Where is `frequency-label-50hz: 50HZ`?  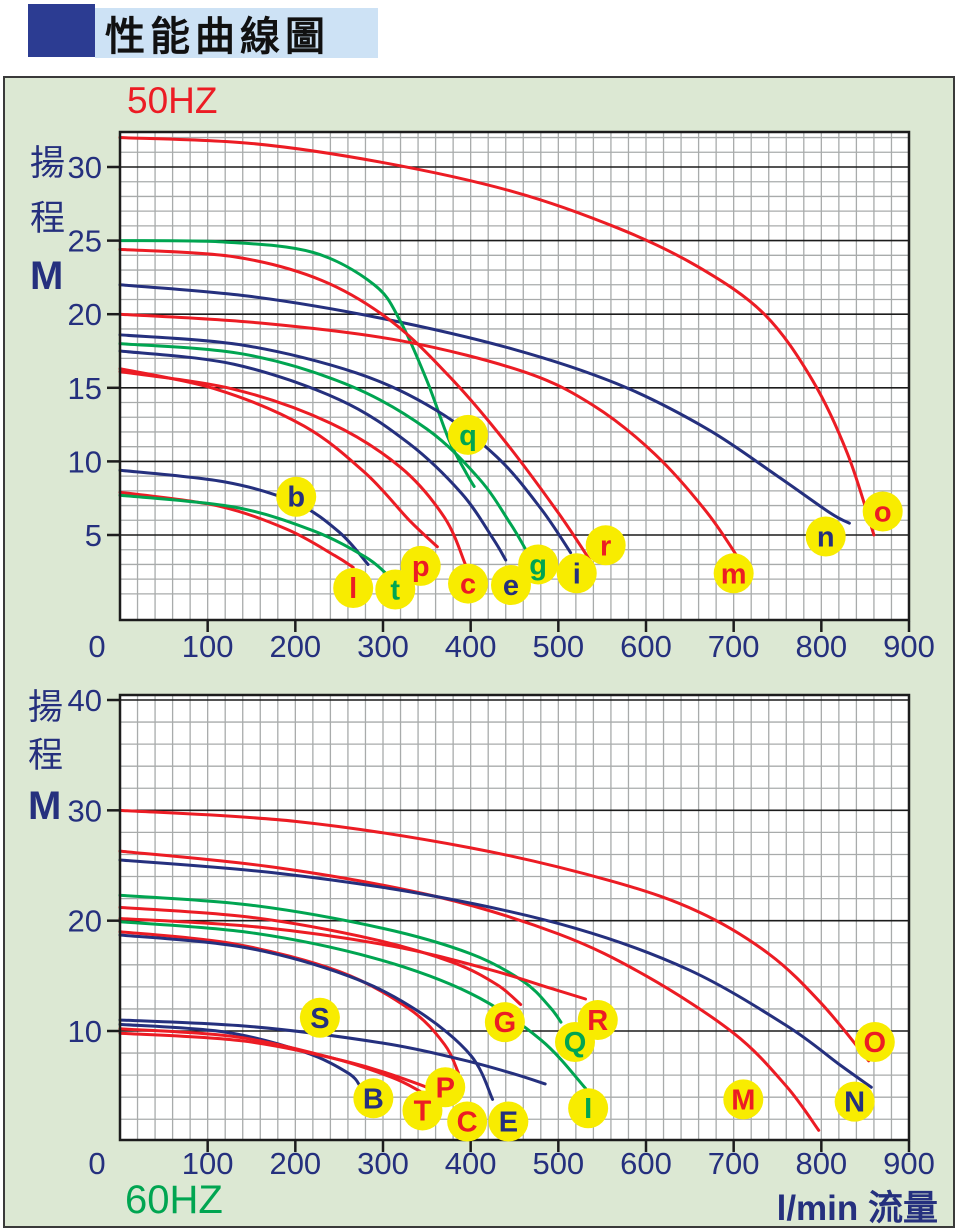
frequency-label-50hz: 50HZ is located at coordinates (172, 100).